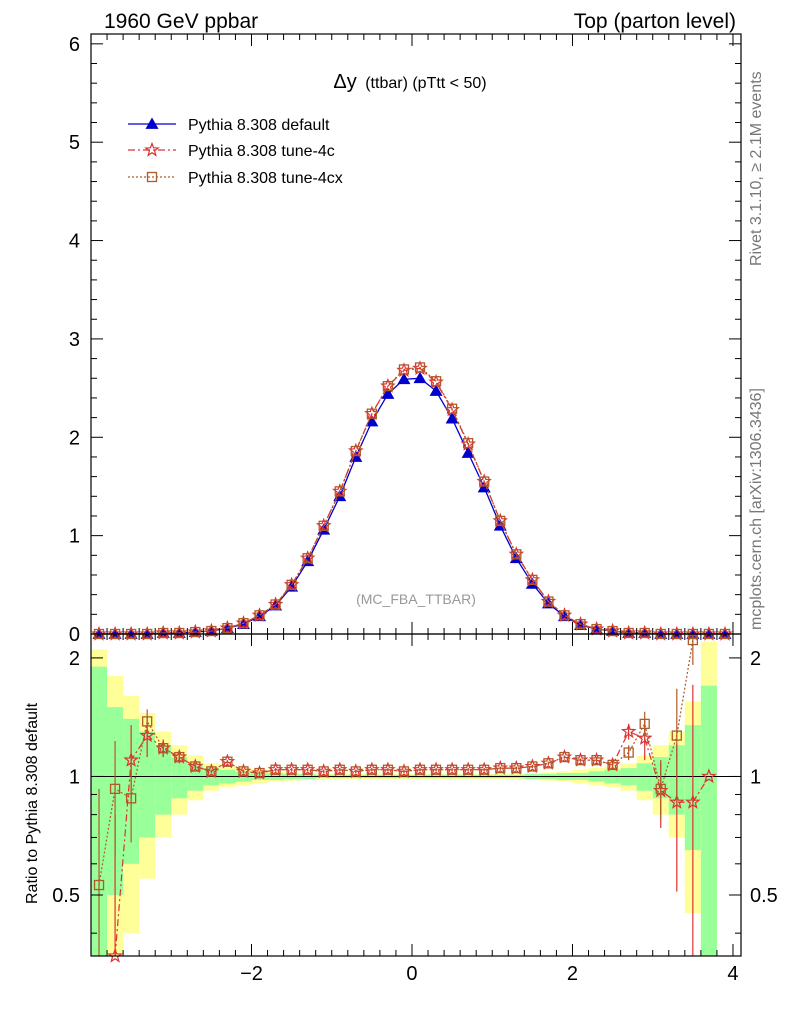  I want to click on y-tick-ratio-label-right: 1, so click(755, 777).